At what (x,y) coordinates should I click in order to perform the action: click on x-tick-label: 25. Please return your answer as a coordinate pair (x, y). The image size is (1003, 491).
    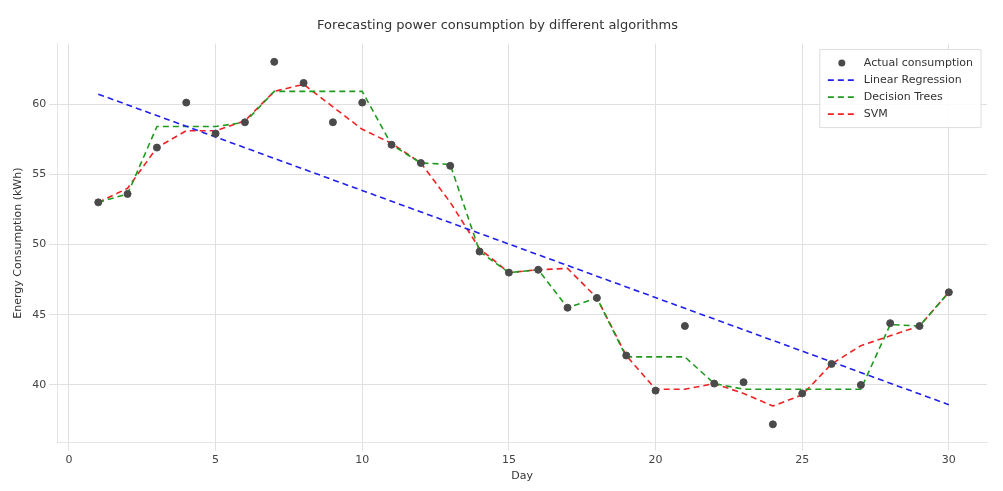
    Looking at the image, I should click on (802, 460).